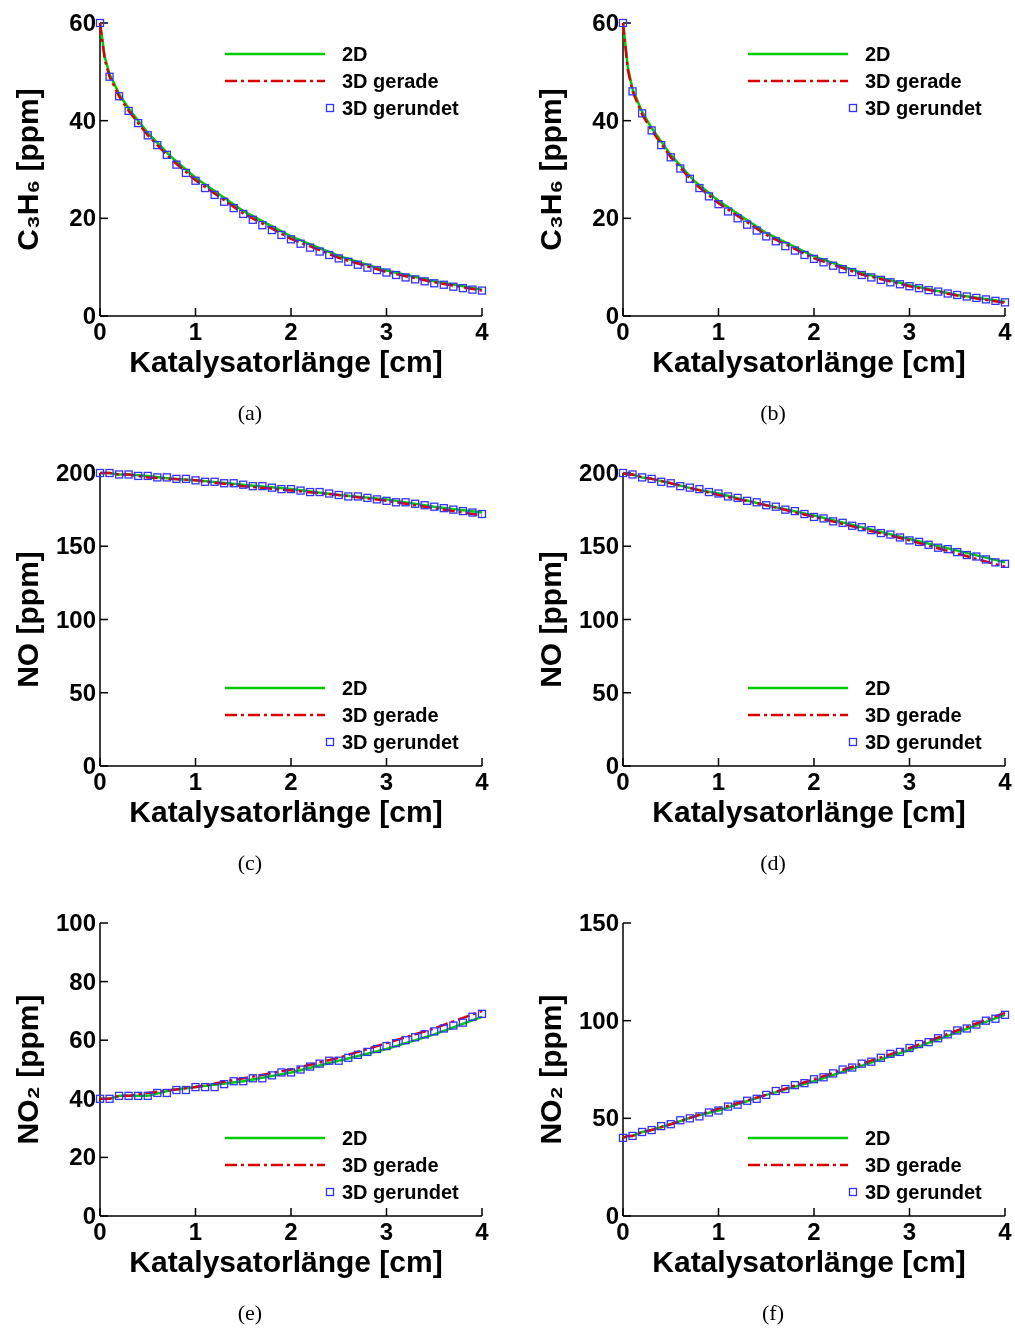  What do you see at coordinates (82, 981) in the screenshot?
I see `y-tick-label: 80` at bounding box center [82, 981].